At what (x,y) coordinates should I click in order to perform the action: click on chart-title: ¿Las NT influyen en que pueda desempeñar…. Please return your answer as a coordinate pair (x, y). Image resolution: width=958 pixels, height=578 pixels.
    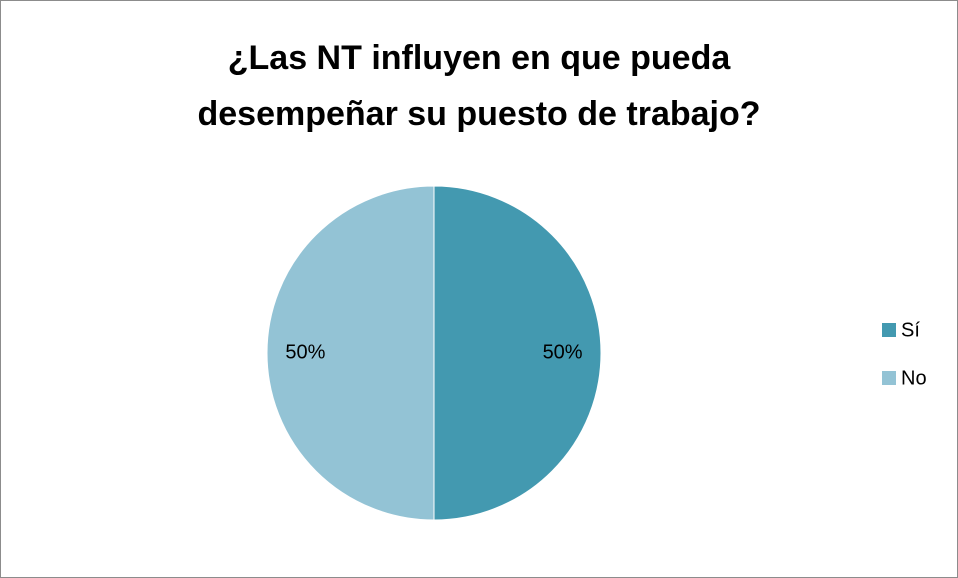
    Looking at the image, I should click on (479, 86).